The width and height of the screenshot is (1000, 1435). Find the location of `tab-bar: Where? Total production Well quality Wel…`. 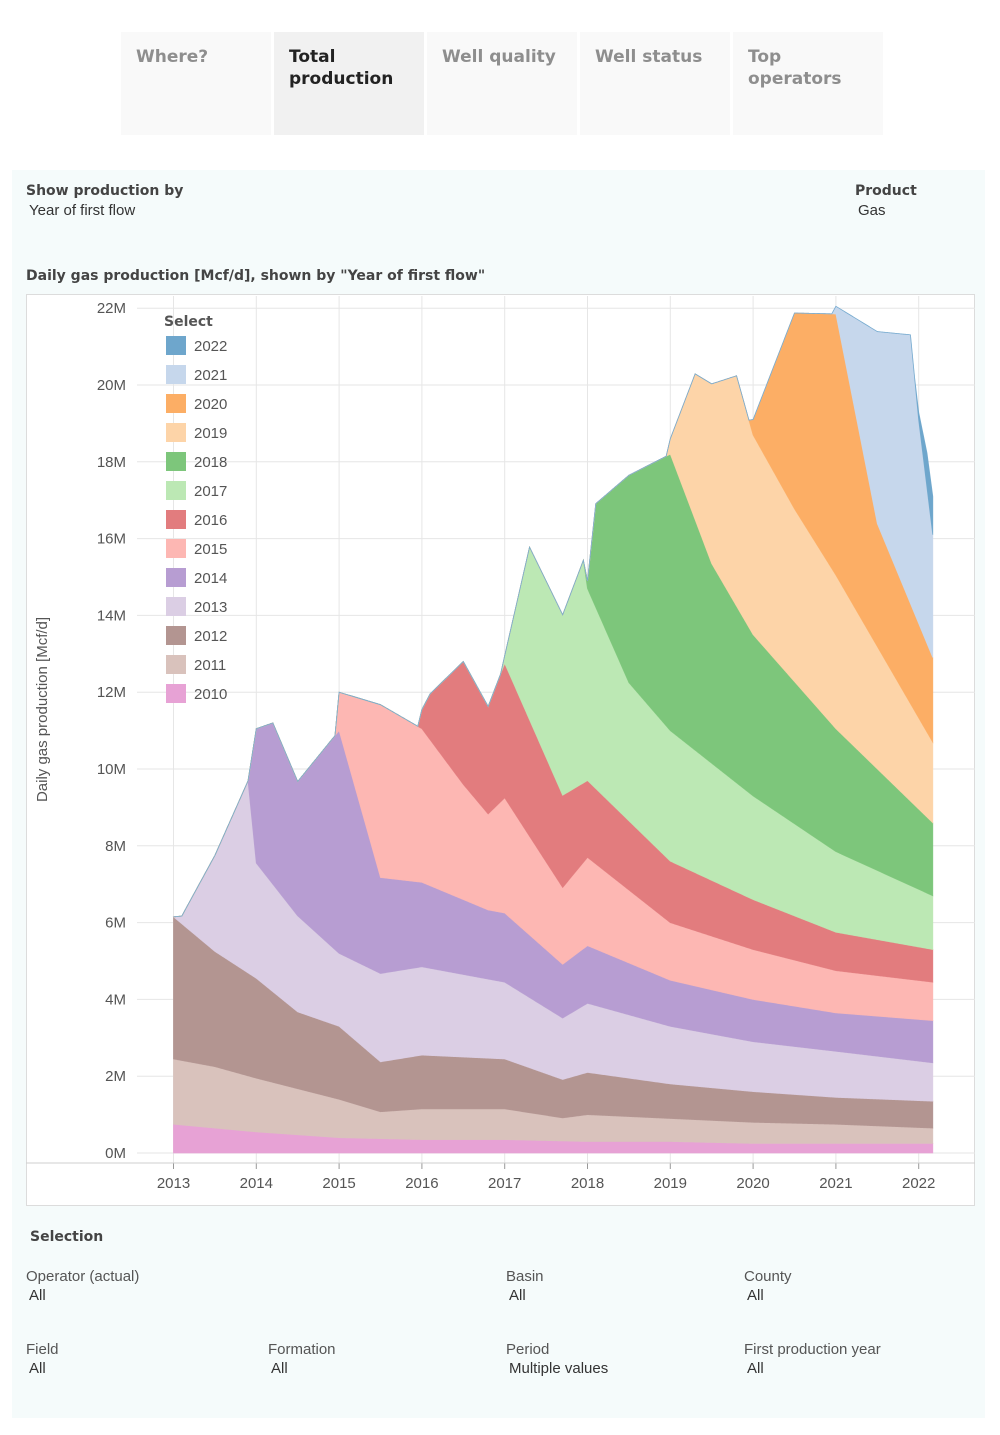

tab-bar: Where? Total production Well quality Wel… is located at coordinates (502, 83).